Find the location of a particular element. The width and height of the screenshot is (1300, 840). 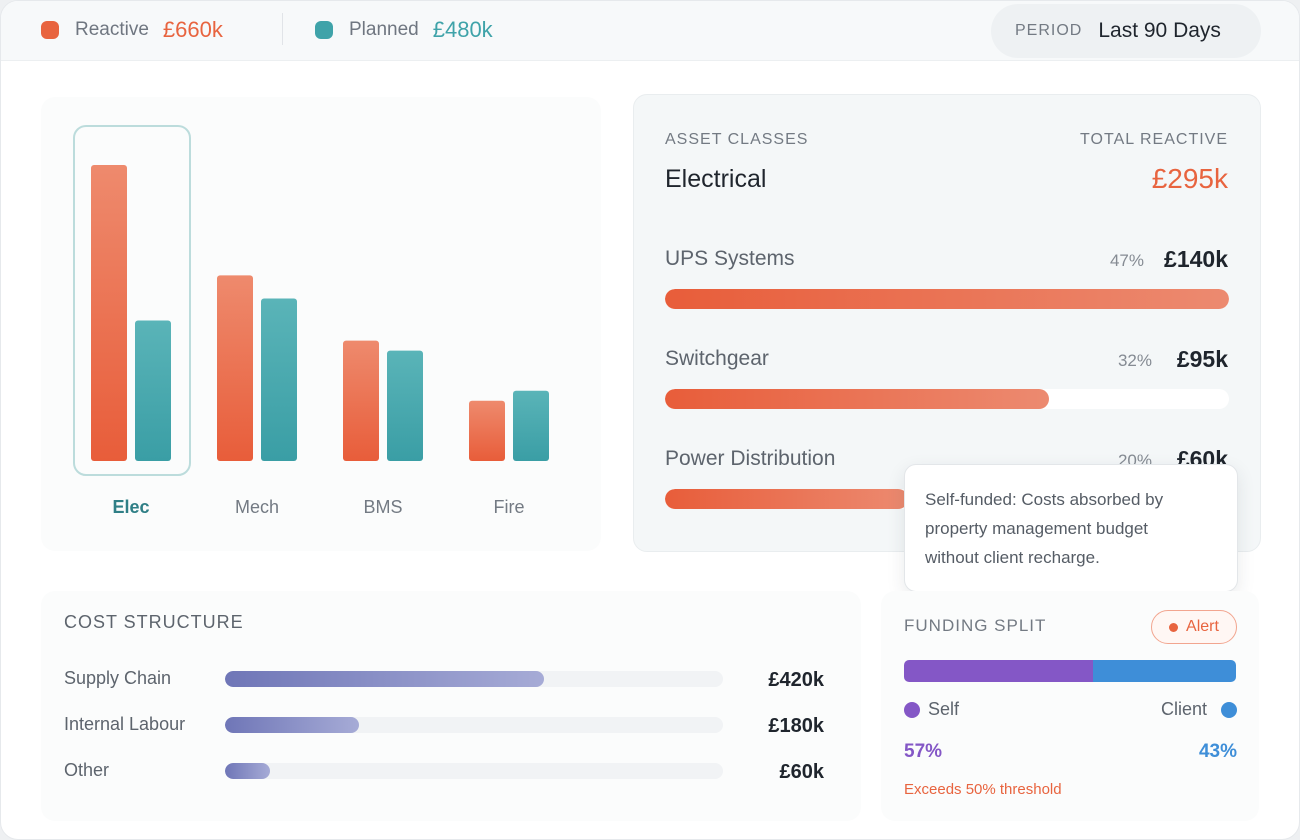

asset-row-value: £95k is located at coordinates (1202, 359).